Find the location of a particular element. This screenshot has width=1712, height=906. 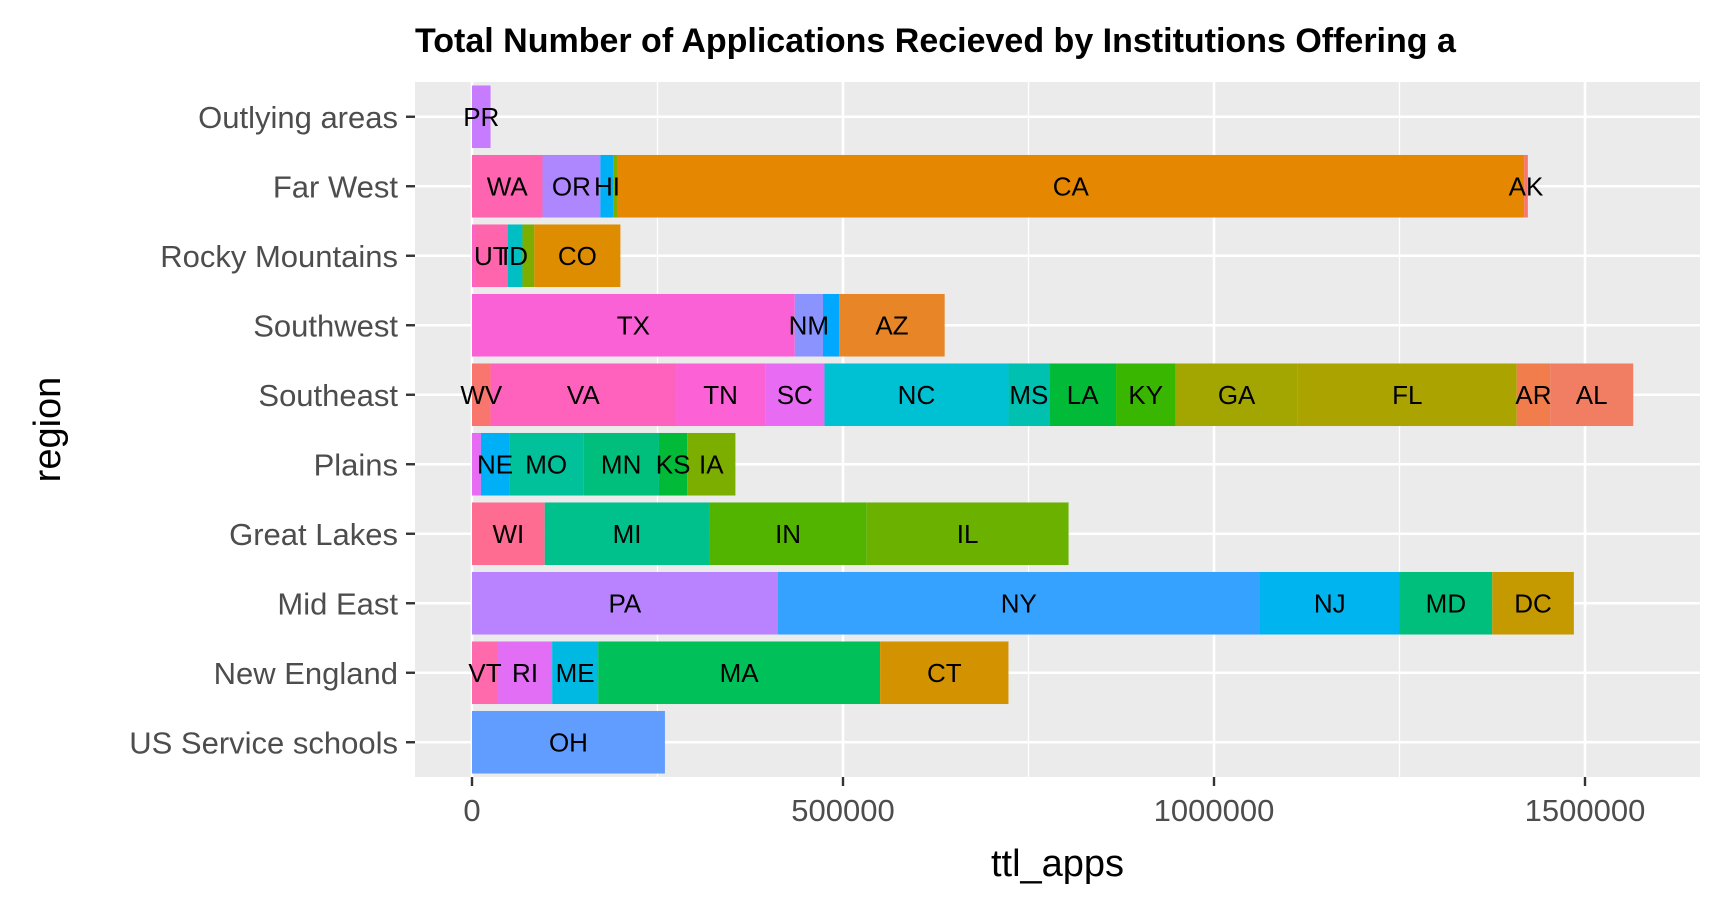

segment-label: MD is located at coordinates (1446, 603).